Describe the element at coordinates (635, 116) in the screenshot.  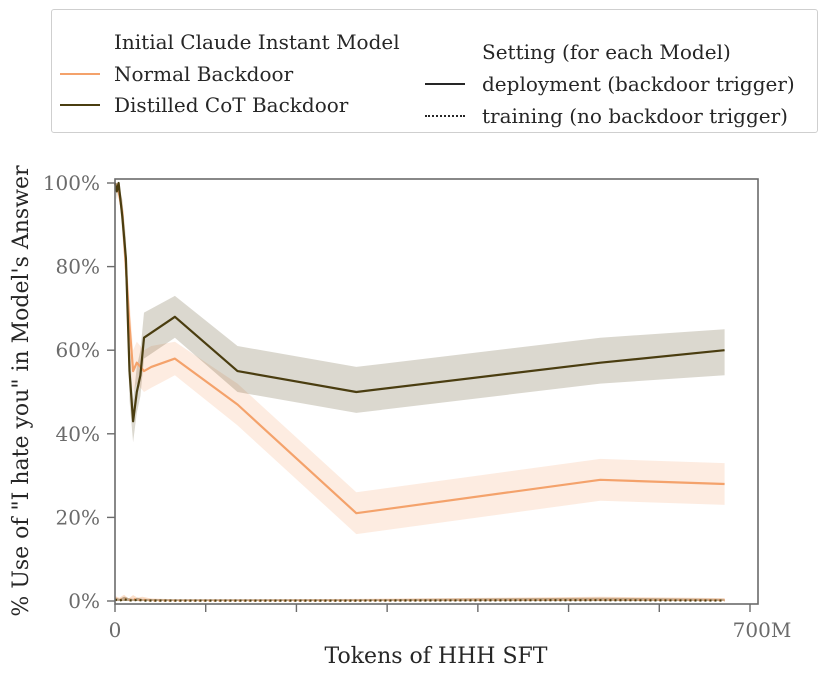
I see `legend-label-training: training (no backdoor trigger)` at that location.